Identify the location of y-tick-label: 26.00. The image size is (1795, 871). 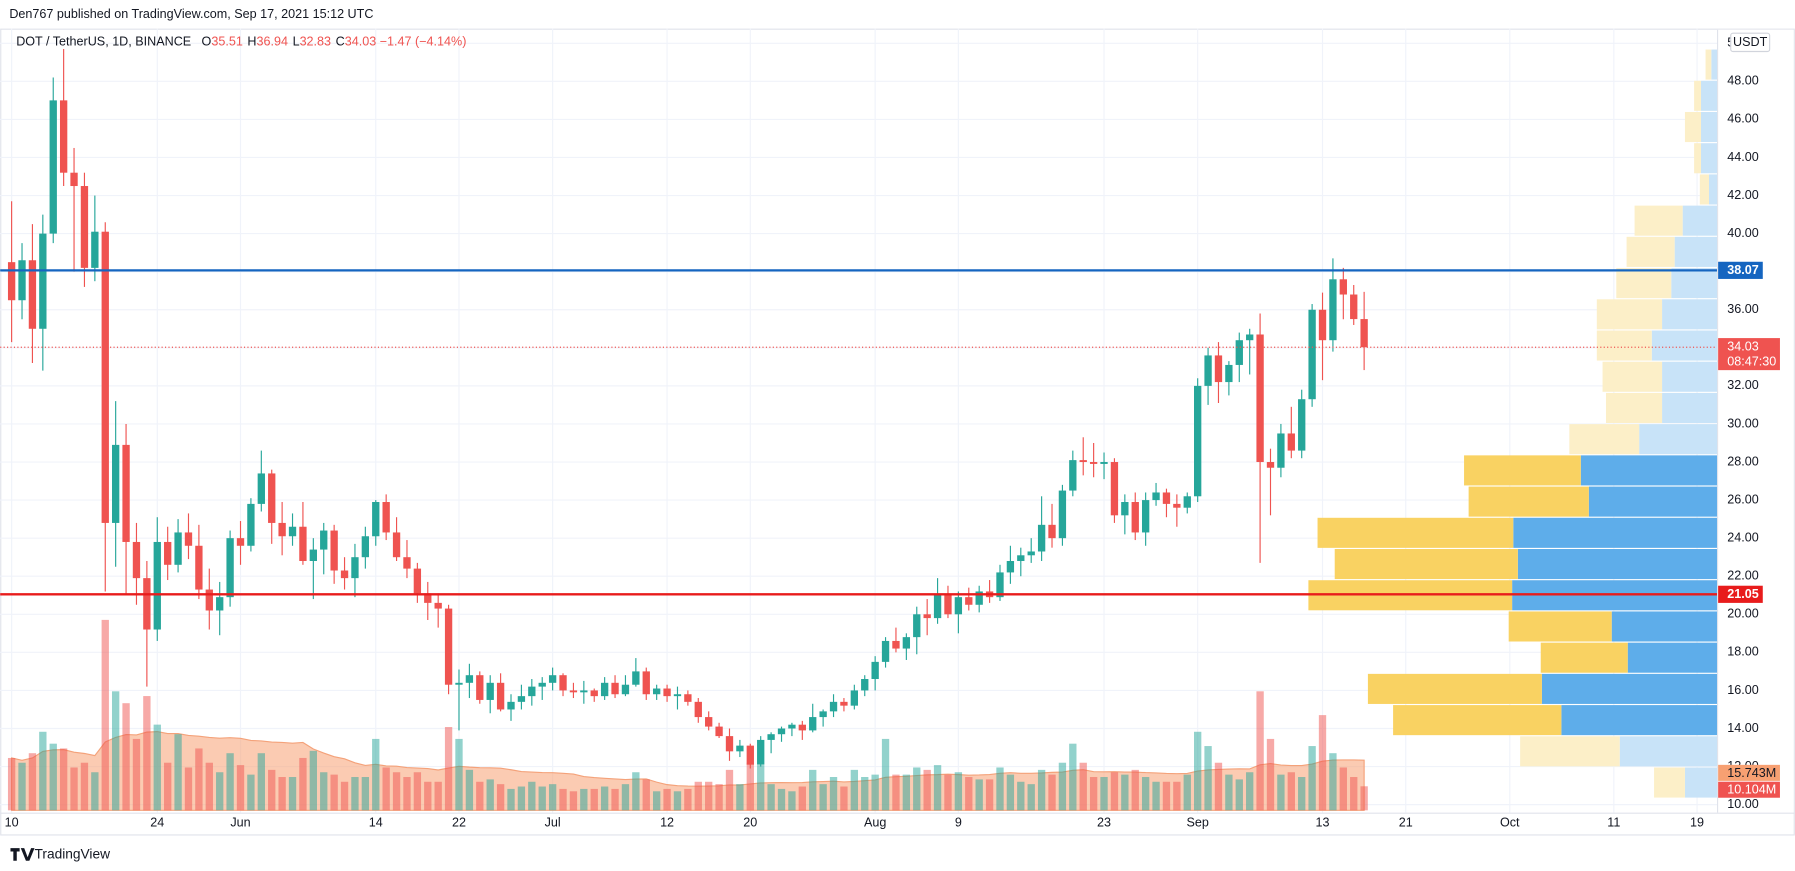
(1742, 499).